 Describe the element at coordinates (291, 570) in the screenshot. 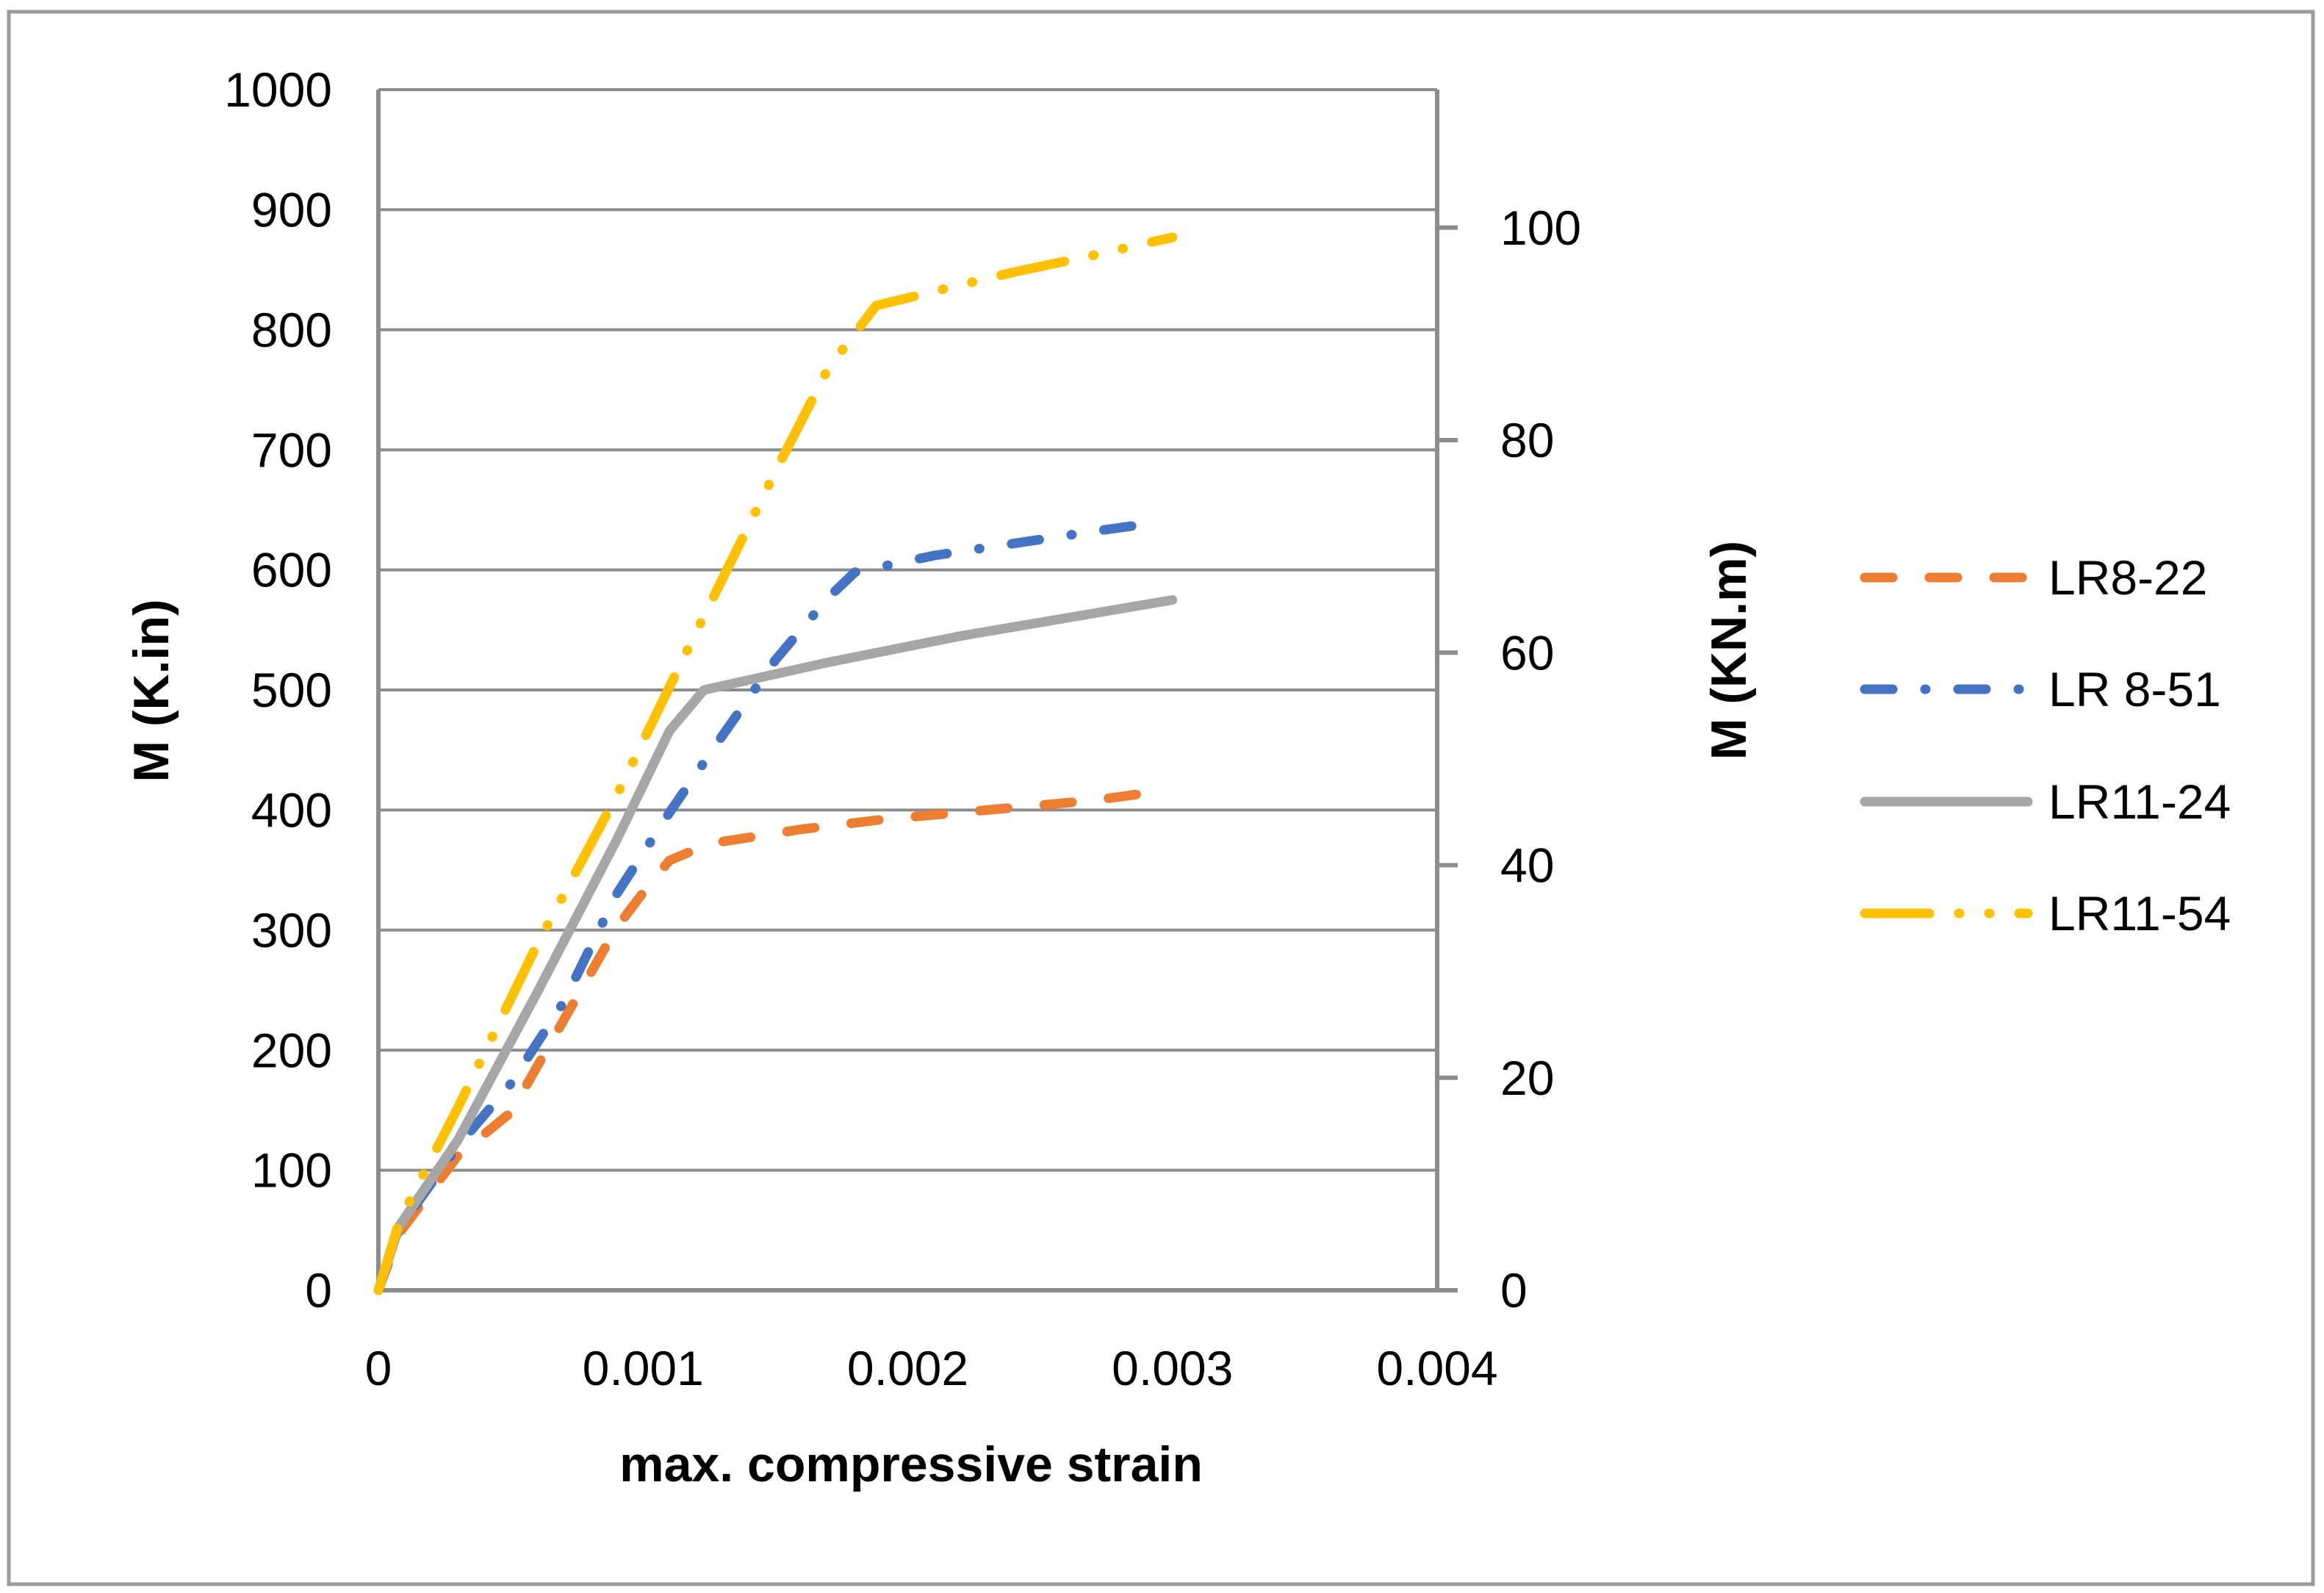

I see `y-tick-label-left-600: 600` at that location.